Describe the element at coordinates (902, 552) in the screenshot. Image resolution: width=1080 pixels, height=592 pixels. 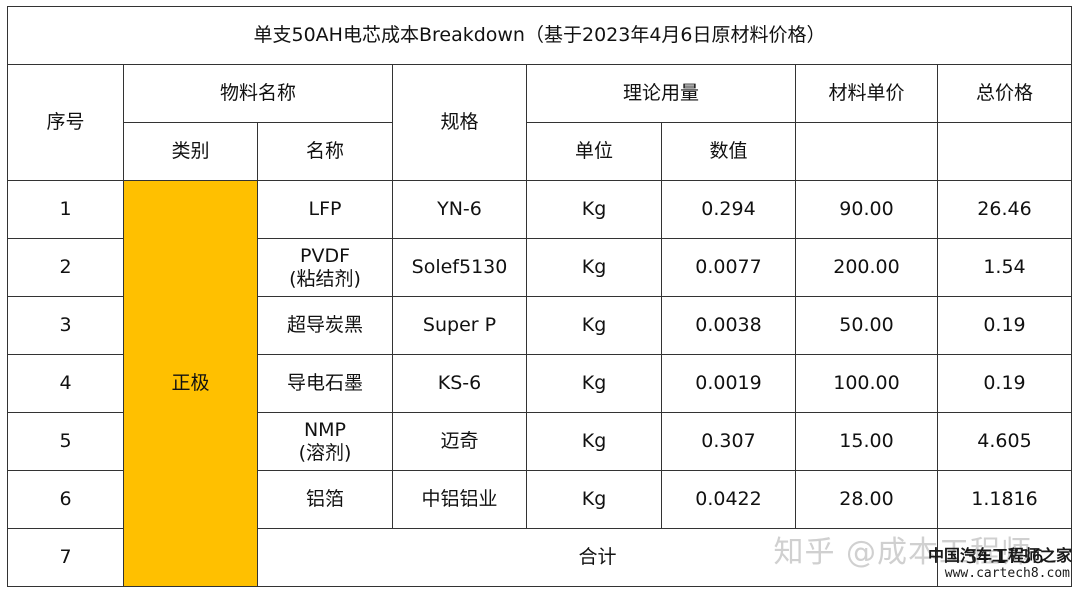
I see `zhihu-watermark: 知乎 @成本工程师` at that location.